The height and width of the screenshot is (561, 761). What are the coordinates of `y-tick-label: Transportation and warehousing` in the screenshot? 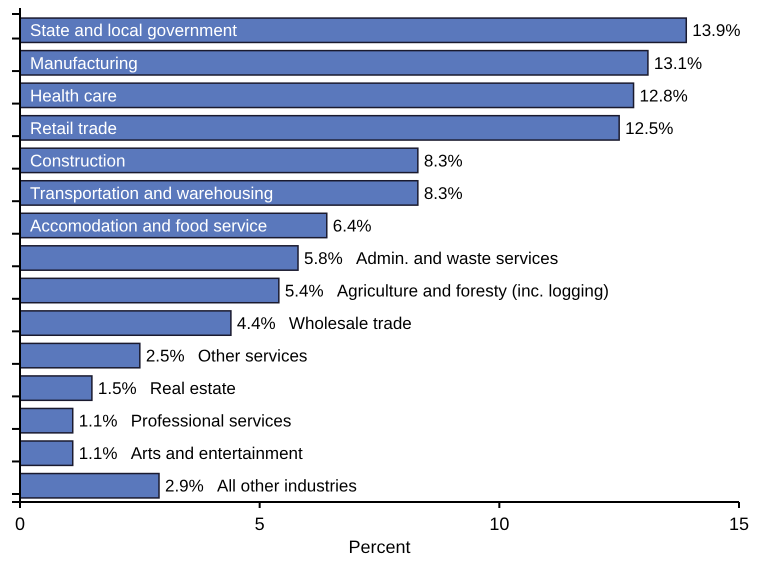 It's located at (152, 193).